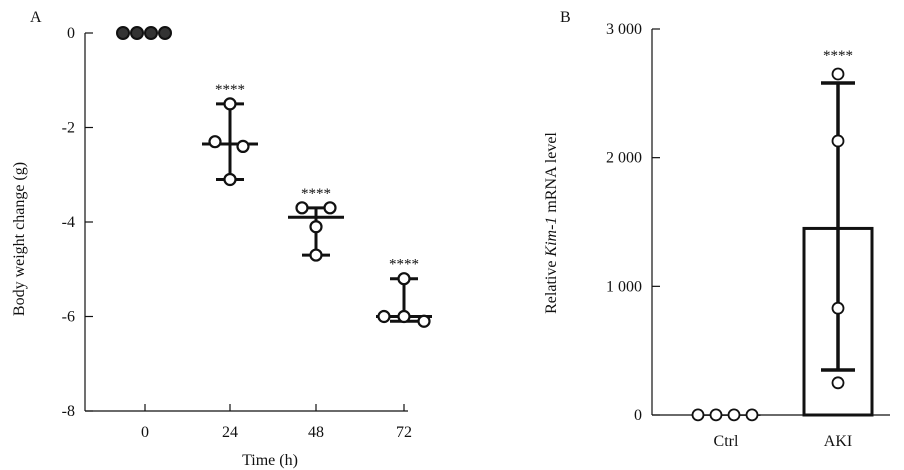 The image size is (904, 470). Describe the element at coordinates (551, 285) in the screenshot. I see `panel-b-y-label-pre: Relative` at that location.